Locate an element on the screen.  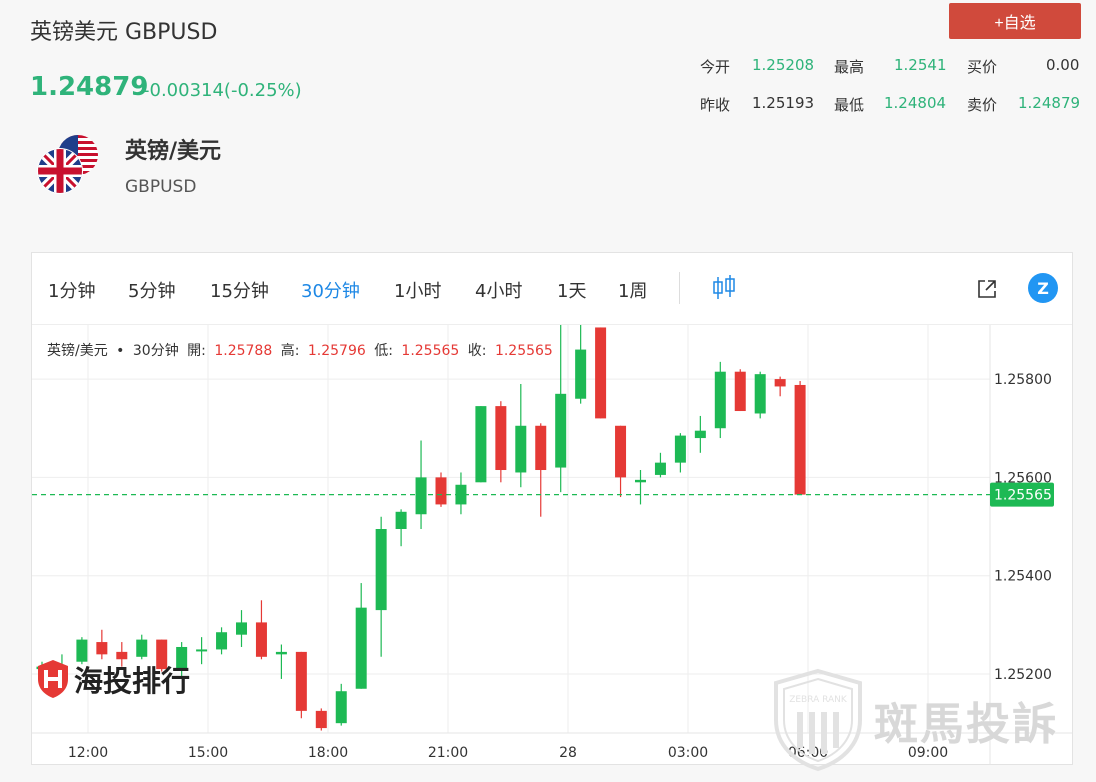
interval-toolbar: 1分钟 5分钟 15分钟 30分钟 1小时 4小时 1天 1周 Z is located at coordinates (552, 289).